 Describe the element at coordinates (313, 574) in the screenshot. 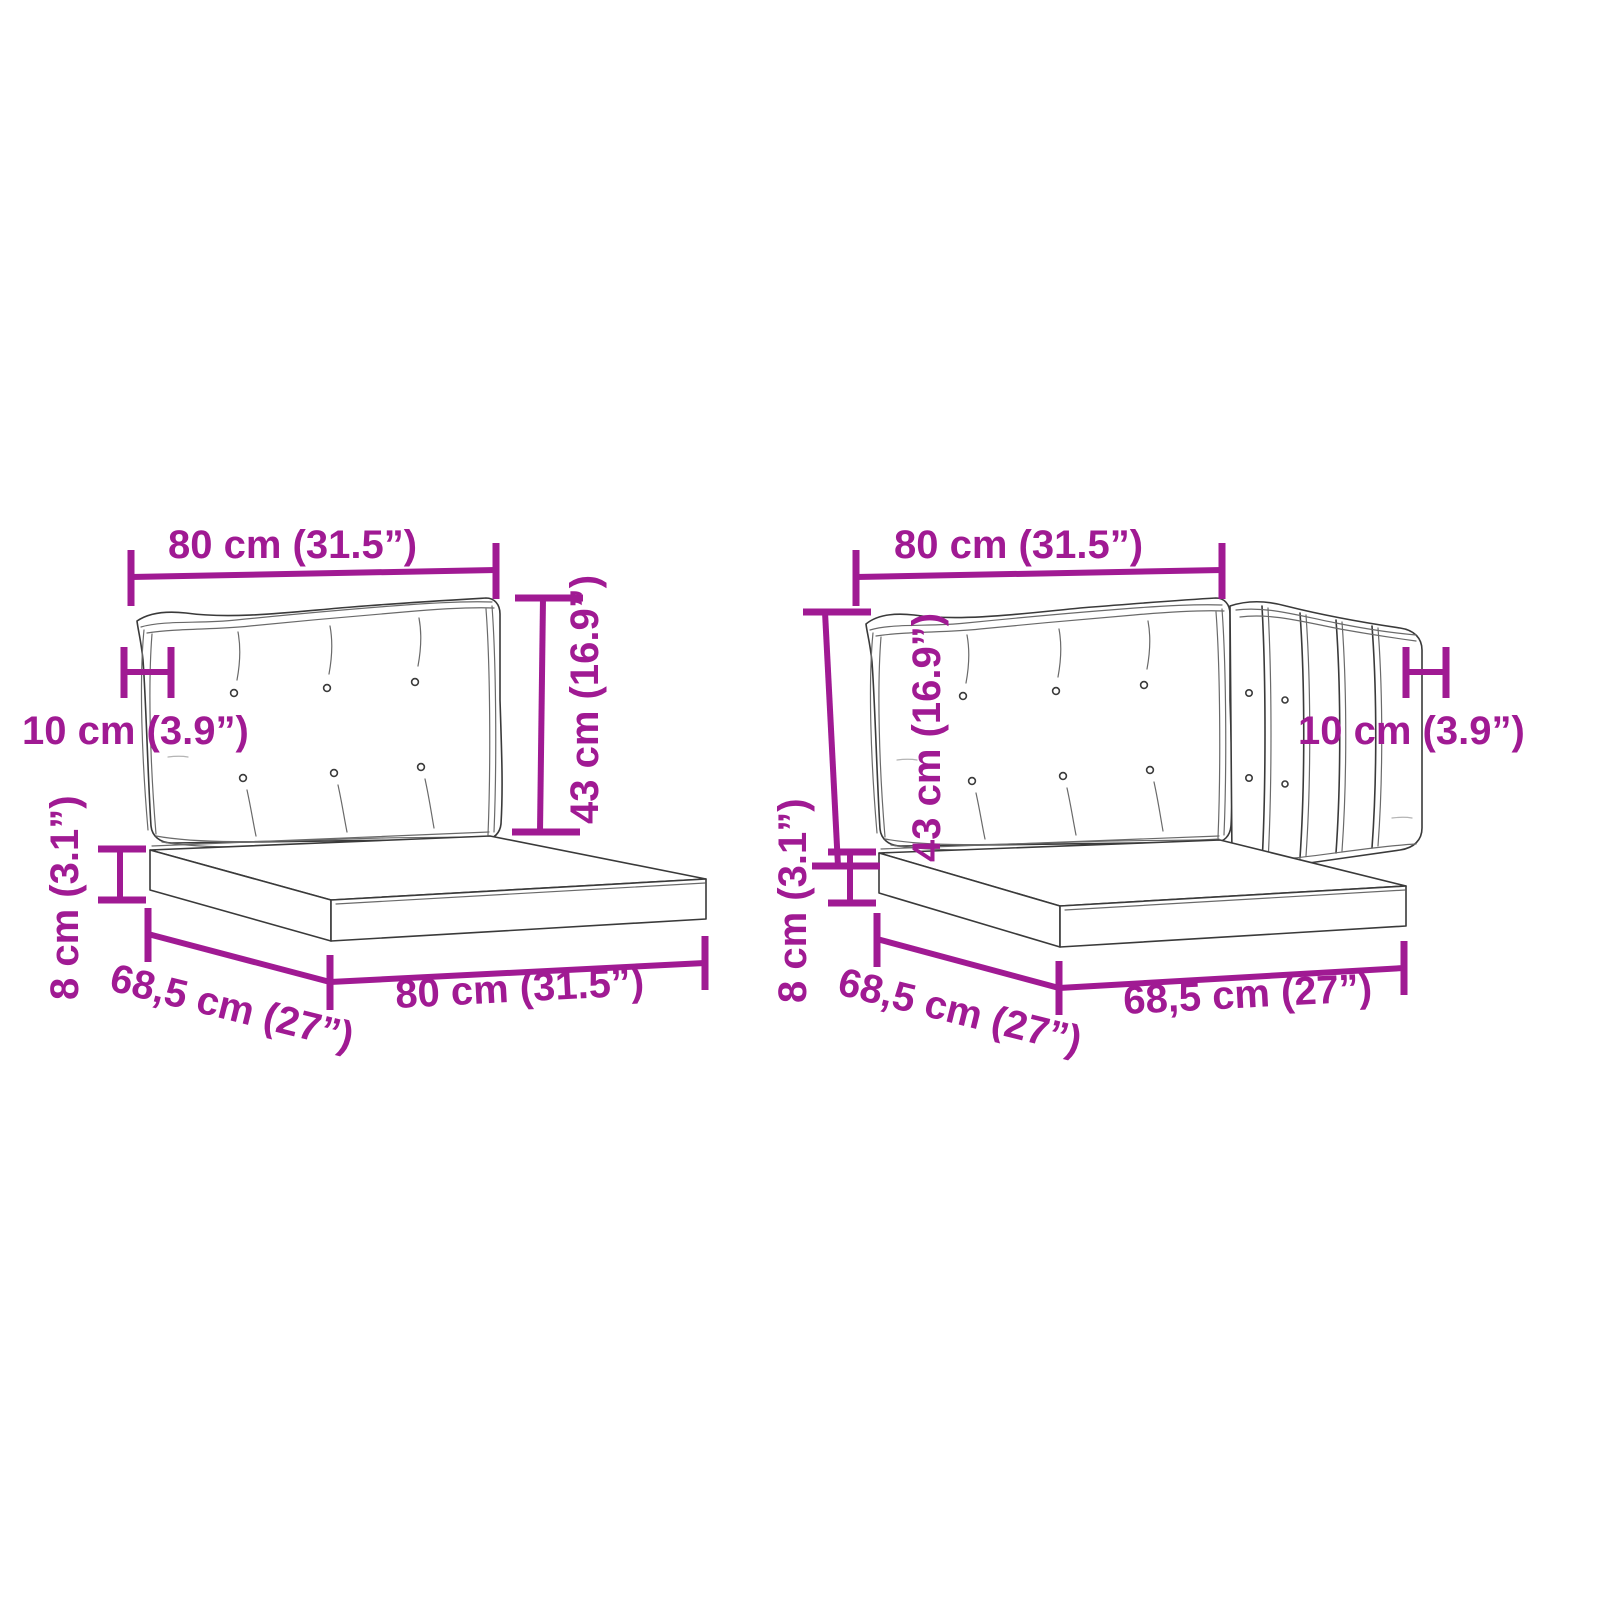

I see `left-dim-top-width` at that location.